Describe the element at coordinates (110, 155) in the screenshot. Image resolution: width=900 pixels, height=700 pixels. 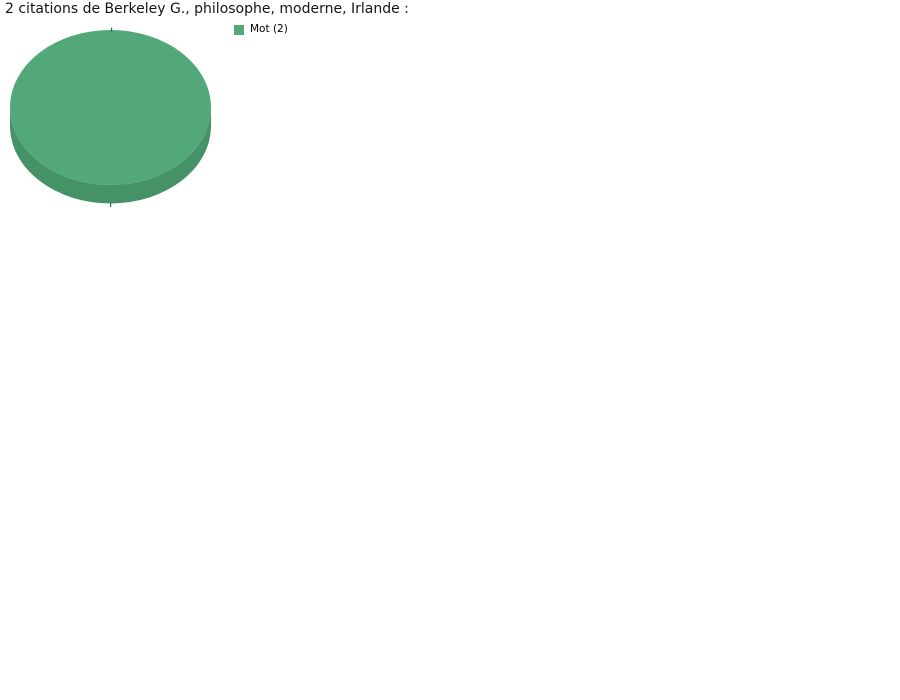
I see `pie-slice-mot-side` at that location.